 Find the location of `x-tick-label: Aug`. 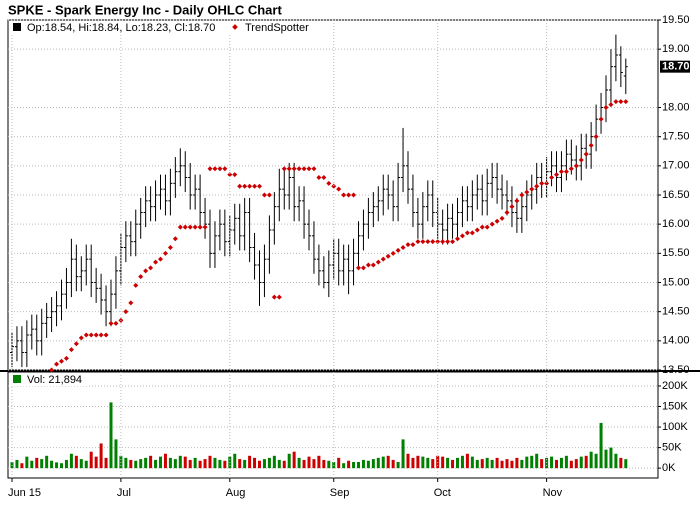

x-tick-label: Aug is located at coordinates (236, 493).